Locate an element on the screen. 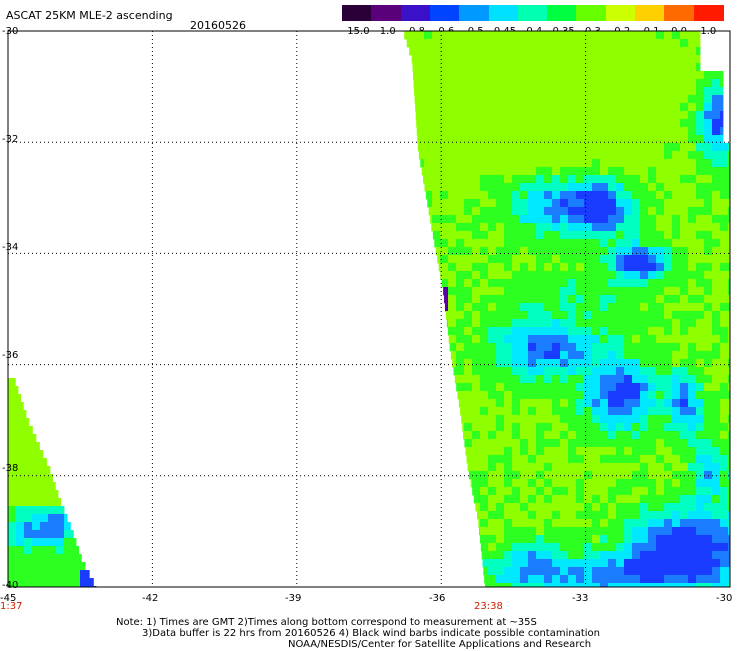 This screenshot has height=651, width=740. swath-time-right: 23:38 is located at coordinates (488, 606).